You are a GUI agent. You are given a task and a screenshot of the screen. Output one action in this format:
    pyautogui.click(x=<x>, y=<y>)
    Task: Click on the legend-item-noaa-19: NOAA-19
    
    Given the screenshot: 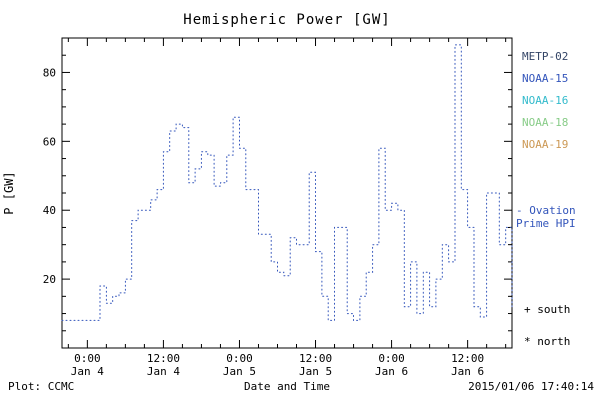 What is the action you would take?
    pyautogui.click(x=545, y=144)
    